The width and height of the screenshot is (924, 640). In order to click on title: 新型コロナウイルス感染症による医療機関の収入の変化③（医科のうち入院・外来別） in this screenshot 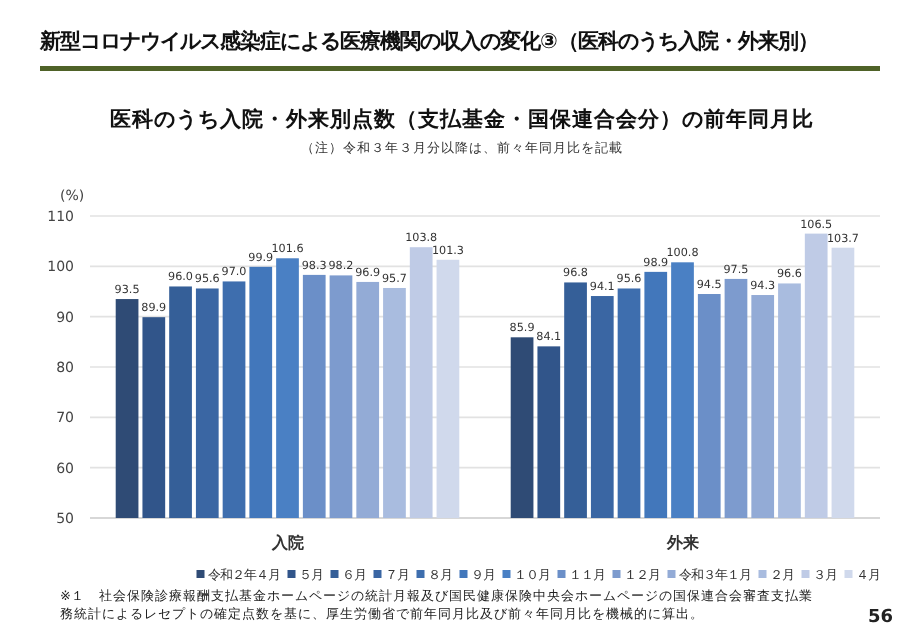, I will do `click(429, 42)`.